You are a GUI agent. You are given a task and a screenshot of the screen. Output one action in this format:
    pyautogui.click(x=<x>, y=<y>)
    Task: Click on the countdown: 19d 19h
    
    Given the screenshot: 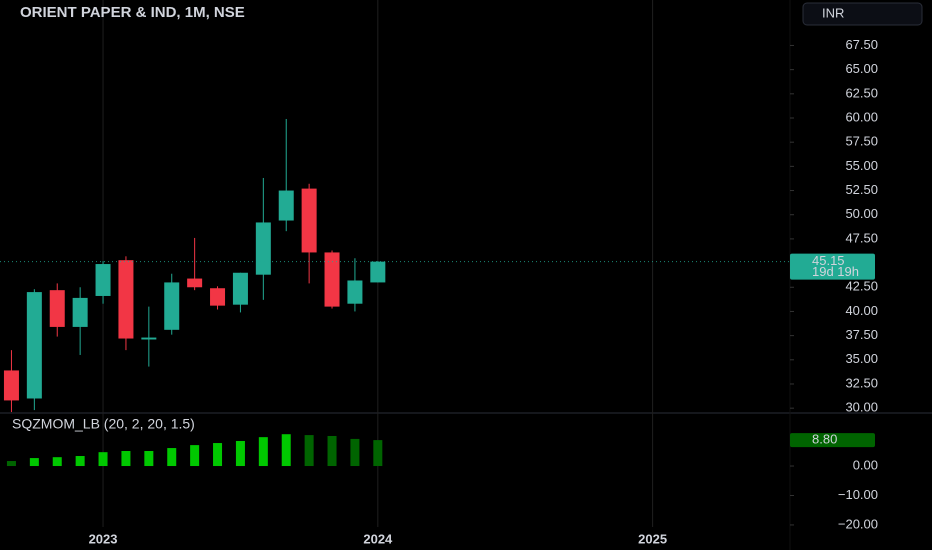 What is the action you would take?
    pyautogui.click(x=835, y=271)
    